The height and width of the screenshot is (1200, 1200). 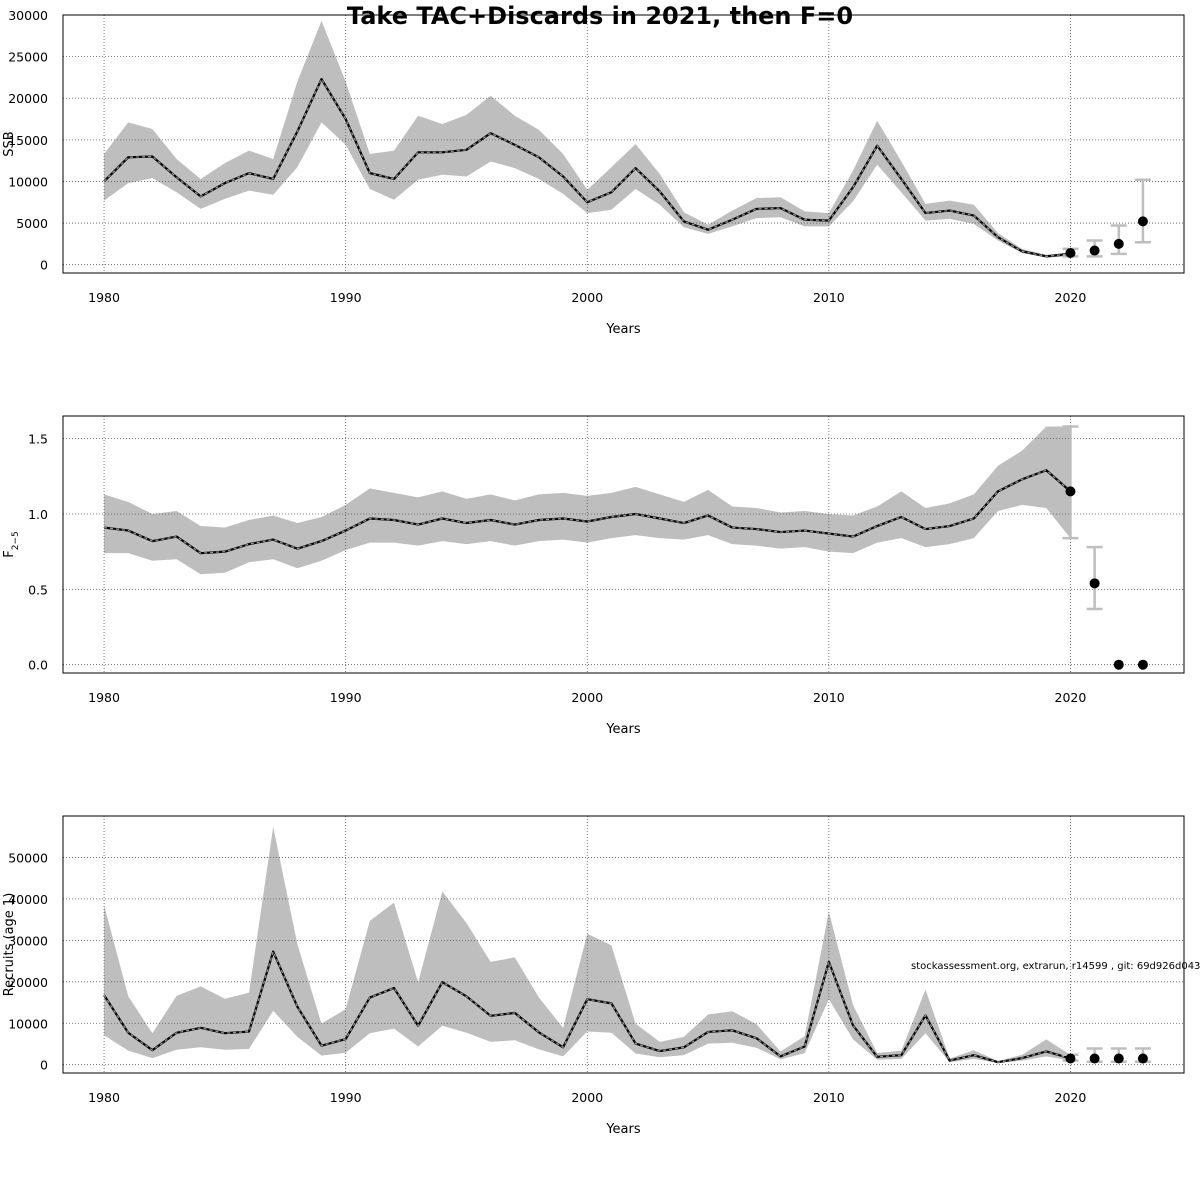 What do you see at coordinates (346, 697) in the screenshot?
I see `f-x-tick-label: 1990` at bounding box center [346, 697].